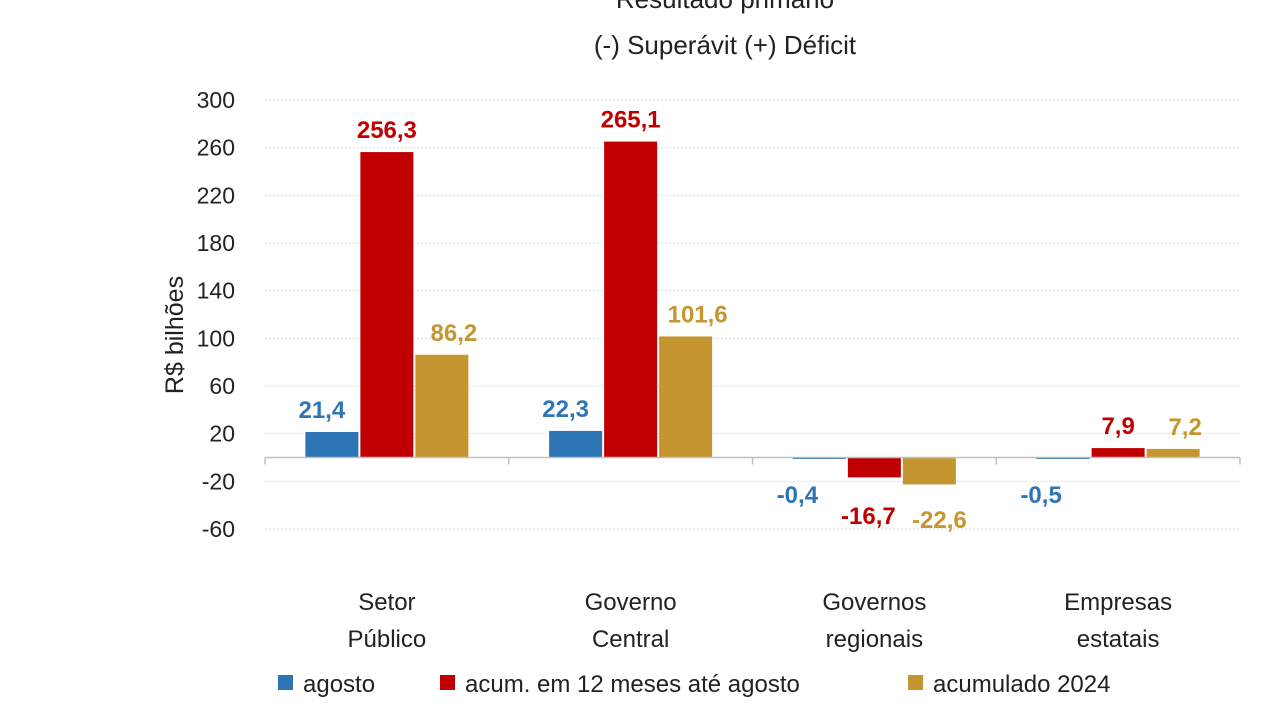 This screenshot has height=720, width=1280. I want to click on category-label: regionais, so click(874, 639).